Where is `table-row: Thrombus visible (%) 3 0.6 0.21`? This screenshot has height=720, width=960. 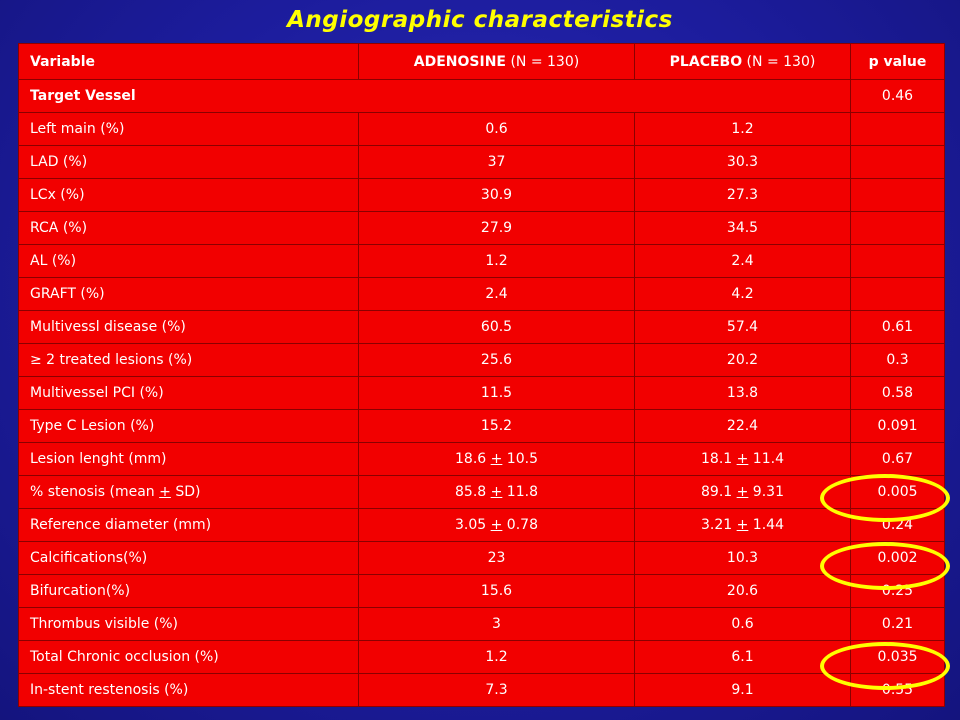
table-row: Thrombus visible (%) 3 0.6 0.21 is located at coordinates (481, 624).